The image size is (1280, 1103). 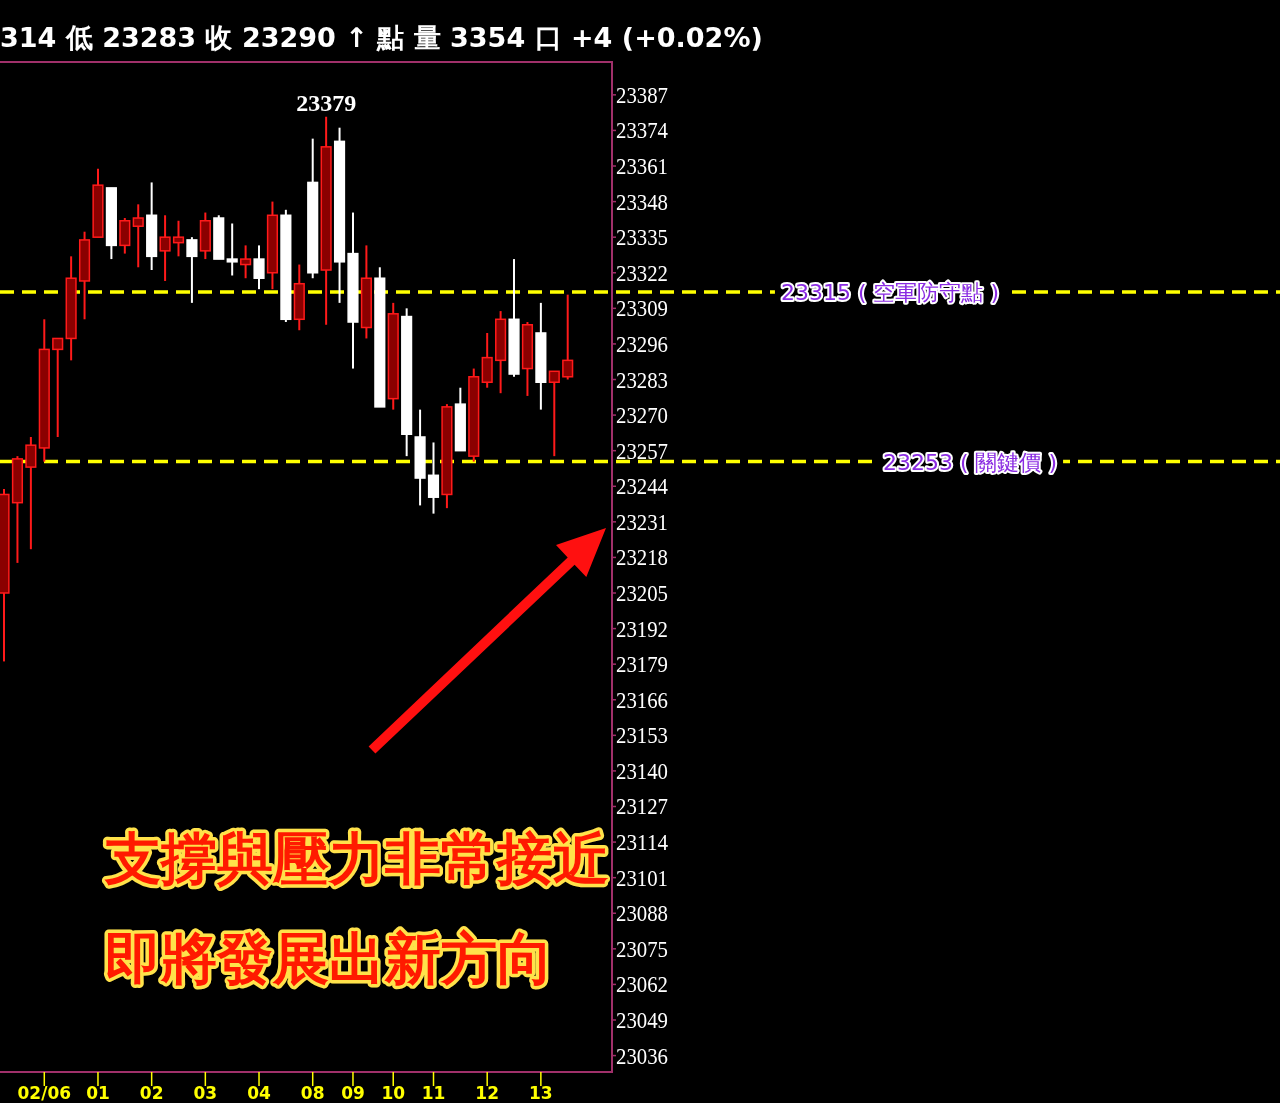 What do you see at coordinates (645, 593) in the screenshot?
I see `y-tick-label: 23205` at bounding box center [645, 593].